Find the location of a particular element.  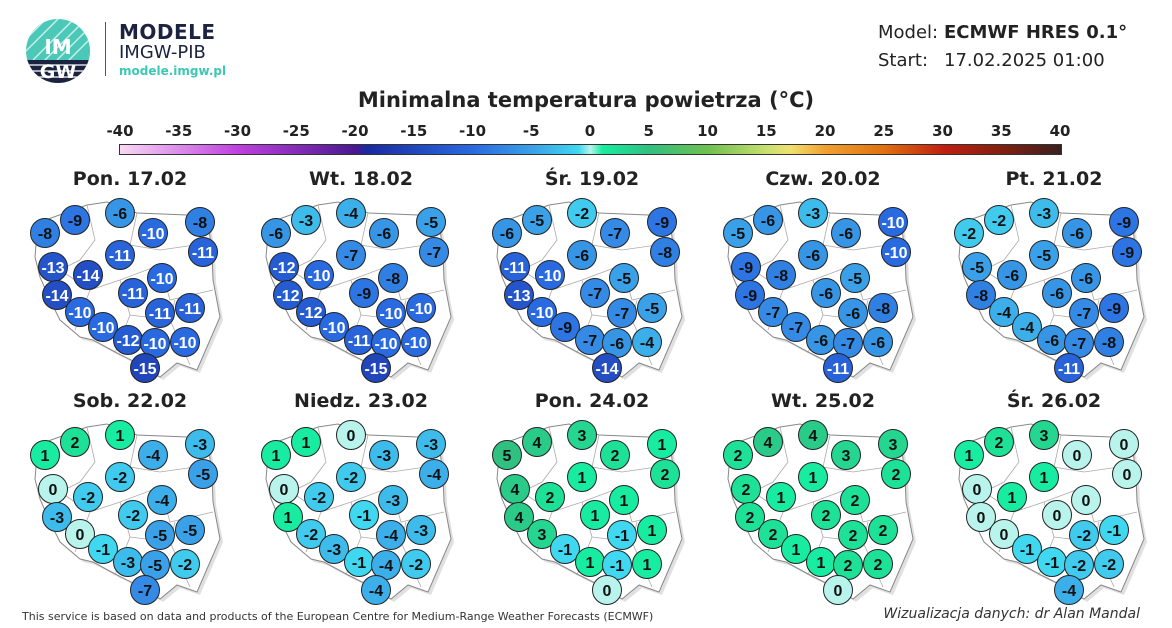

station-marker: 4 is located at coordinates (515, 489).